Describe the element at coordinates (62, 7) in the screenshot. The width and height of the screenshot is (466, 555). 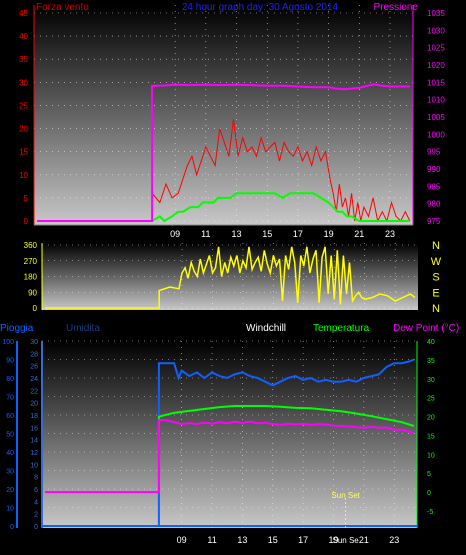
I see `wind-axis-label: Forza vento` at that location.